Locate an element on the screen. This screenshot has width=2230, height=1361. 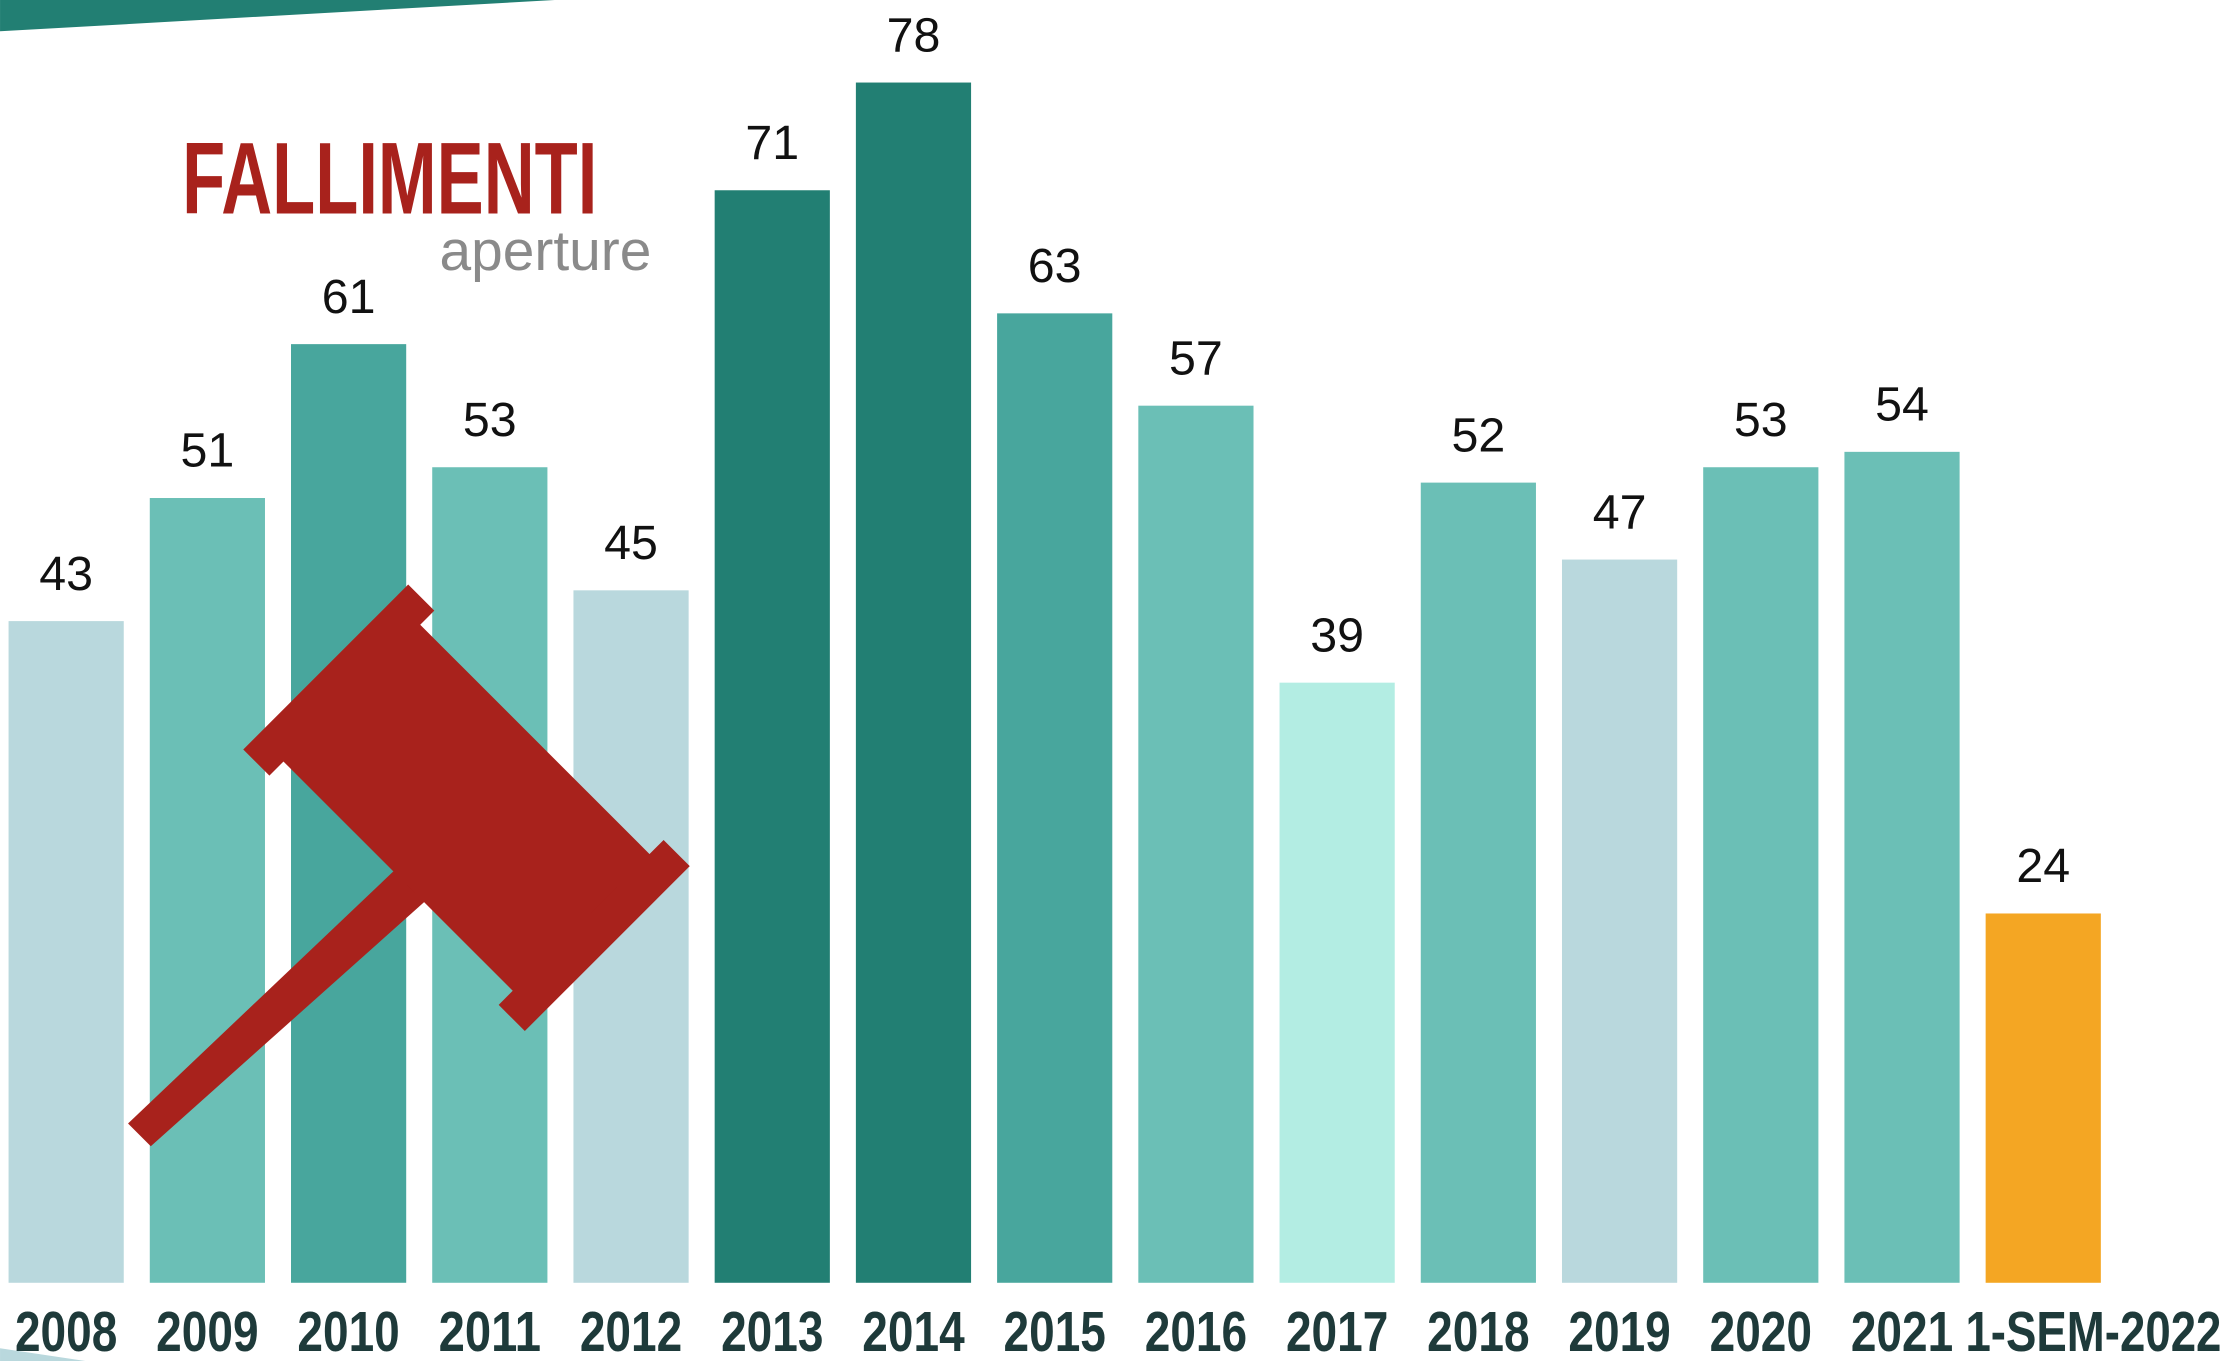
x-tick-label: 2016 is located at coordinates (1196, 1331).